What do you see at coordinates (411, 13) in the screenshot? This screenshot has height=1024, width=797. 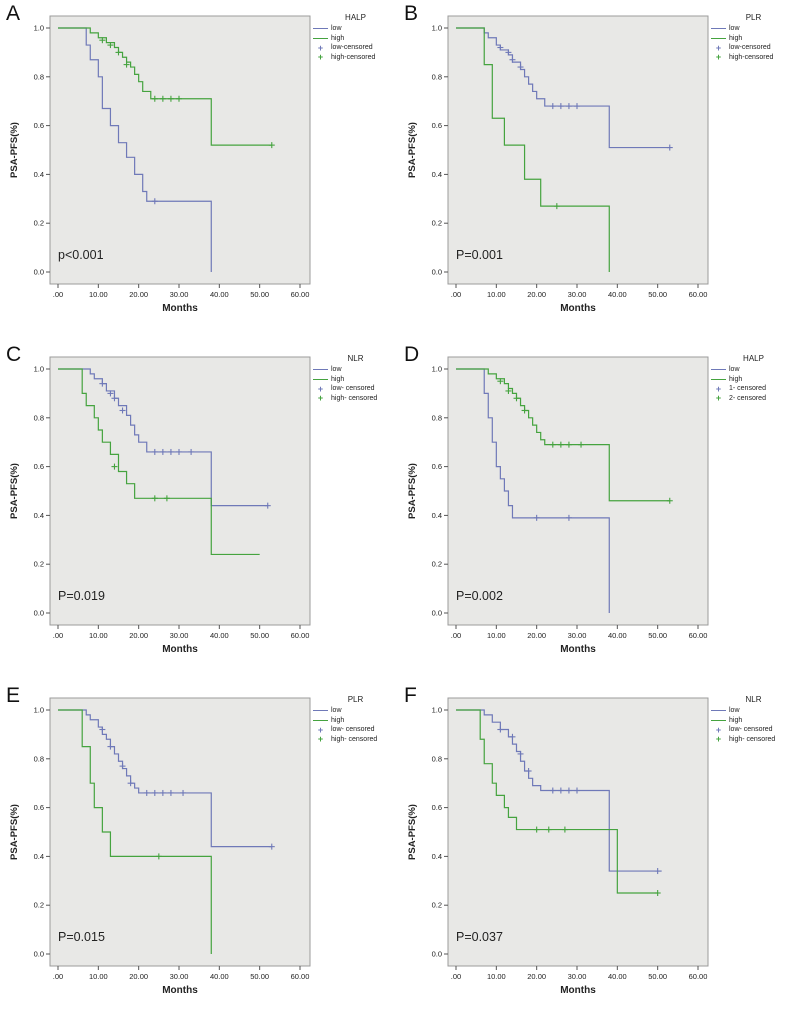 I see `panel-letter: B` at bounding box center [411, 13].